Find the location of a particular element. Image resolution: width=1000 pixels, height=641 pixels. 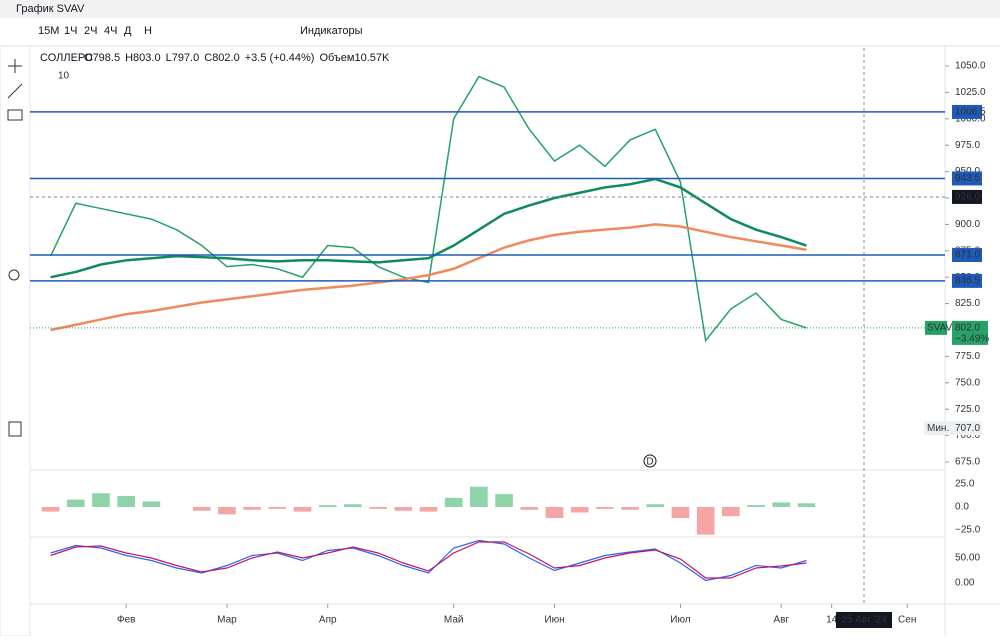

level-label: 871.0 is located at coordinates (967, 255).